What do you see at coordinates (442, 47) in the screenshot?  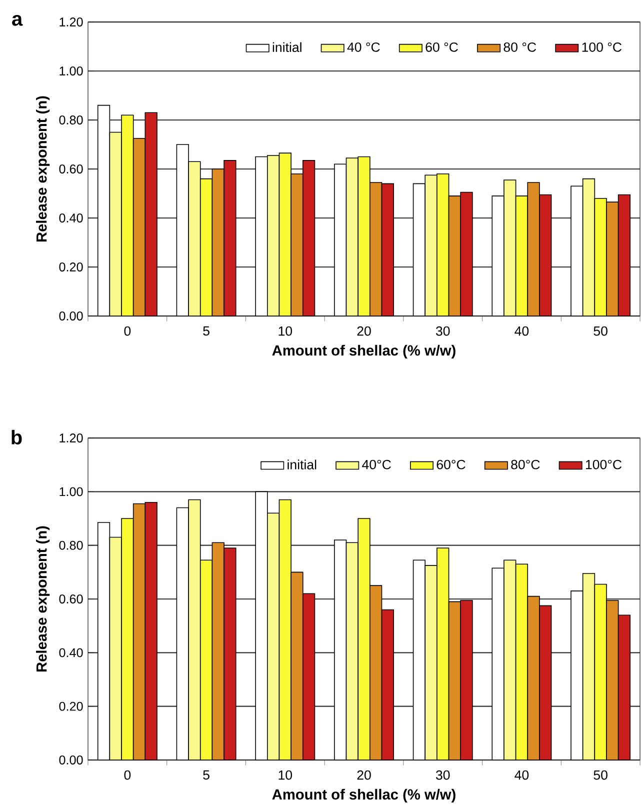 I see `legend-label: 60 °C` at bounding box center [442, 47].